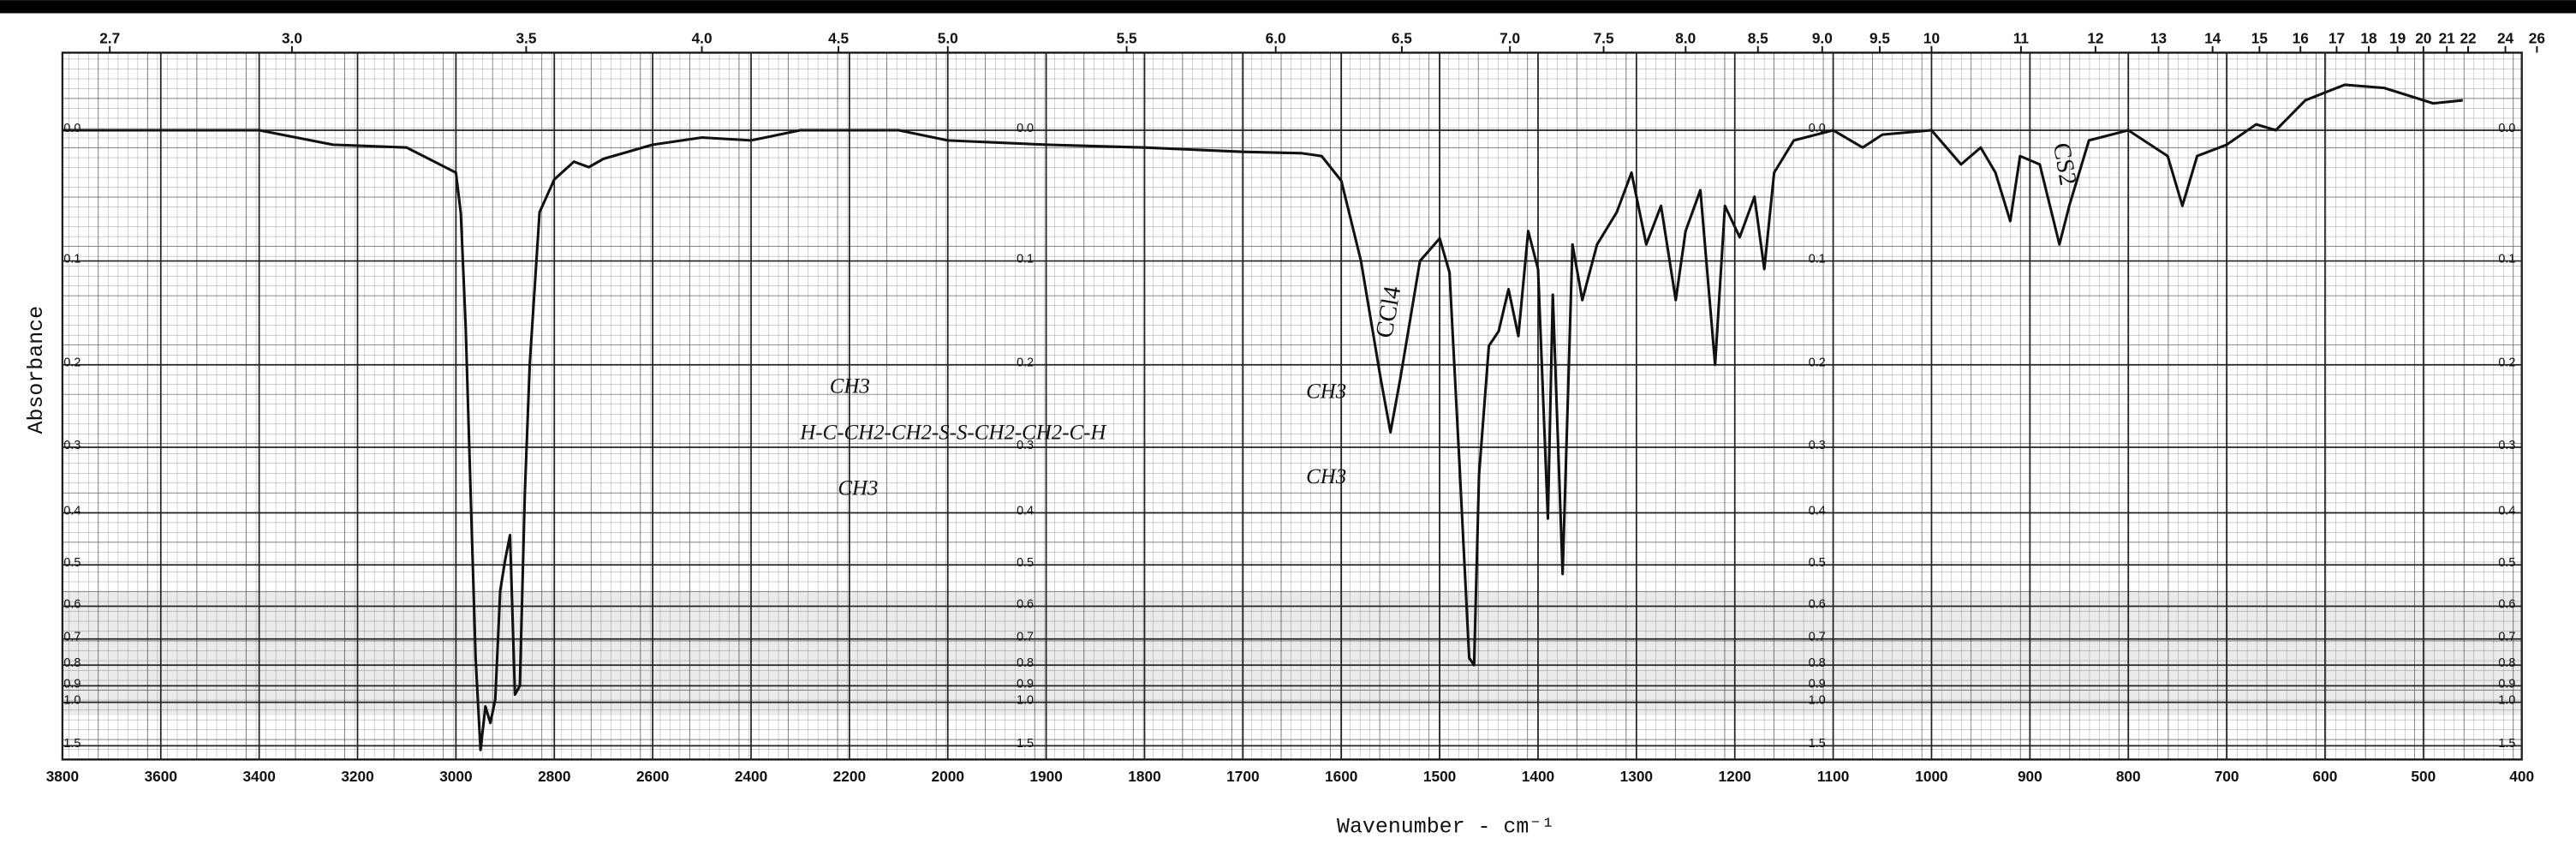 The height and width of the screenshot is (850, 2576). What do you see at coordinates (2095, 38) in the screenshot?
I see `x2-tick-label: 12` at bounding box center [2095, 38].